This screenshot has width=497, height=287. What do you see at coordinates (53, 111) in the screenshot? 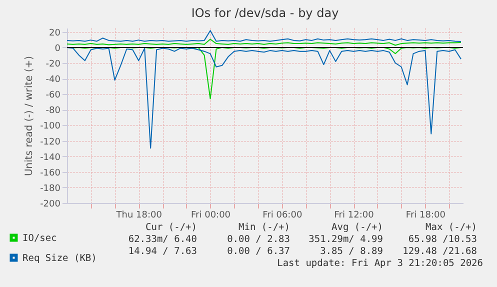
I see `y-tick-label: -80` at bounding box center [53, 111].